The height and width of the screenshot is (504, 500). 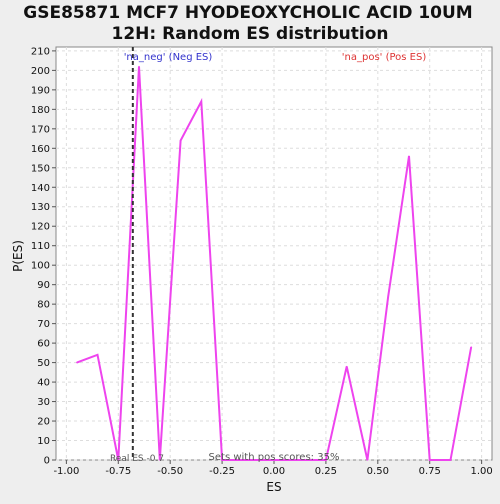 What do you see at coordinates (40, 90) in the screenshot?
I see `y-tick-label: 190` at bounding box center [40, 90].